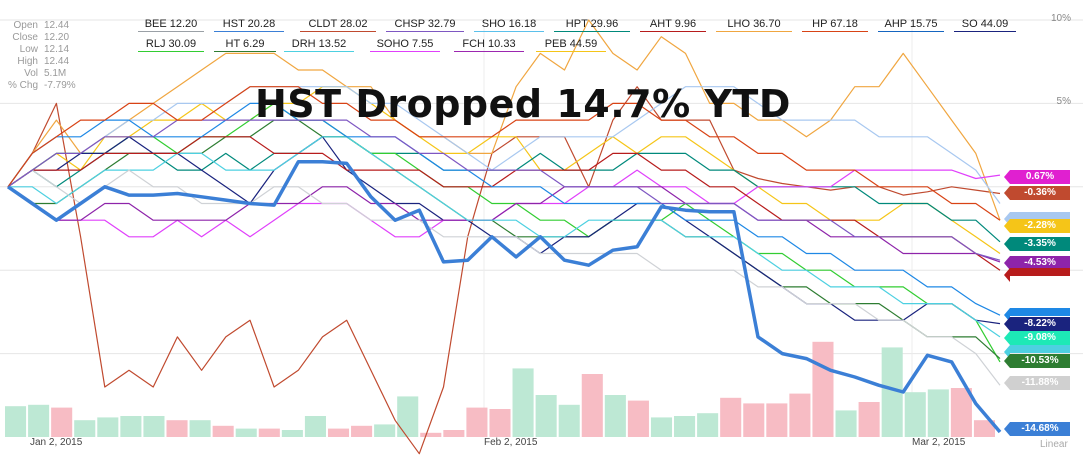 This screenshot has height=459, width=1083. What do you see at coordinates (911, 24) in the screenshot?
I see `legend-item-ahp: AHP 15.75` at bounding box center [911, 24].